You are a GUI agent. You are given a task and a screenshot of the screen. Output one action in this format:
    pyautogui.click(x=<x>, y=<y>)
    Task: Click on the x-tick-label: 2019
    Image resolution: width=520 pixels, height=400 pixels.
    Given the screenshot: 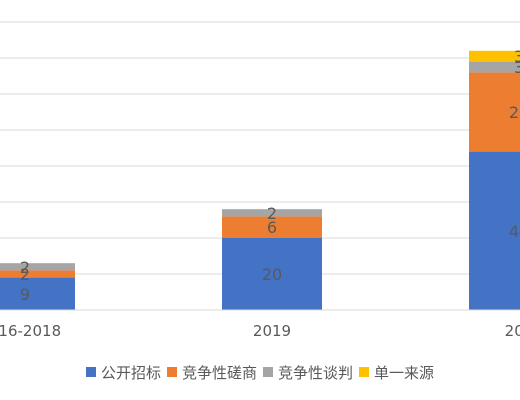 What is the action you would take?
    pyautogui.click(x=272, y=331)
    